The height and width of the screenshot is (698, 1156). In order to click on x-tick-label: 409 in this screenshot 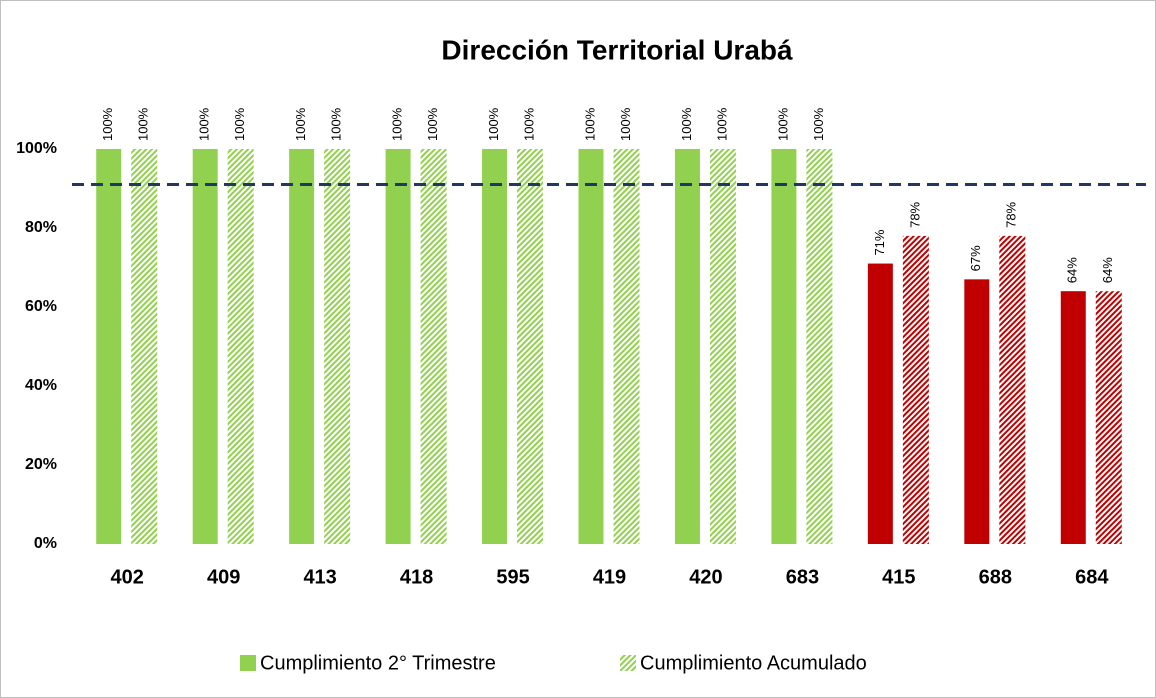, I will do `click(223, 577)`.